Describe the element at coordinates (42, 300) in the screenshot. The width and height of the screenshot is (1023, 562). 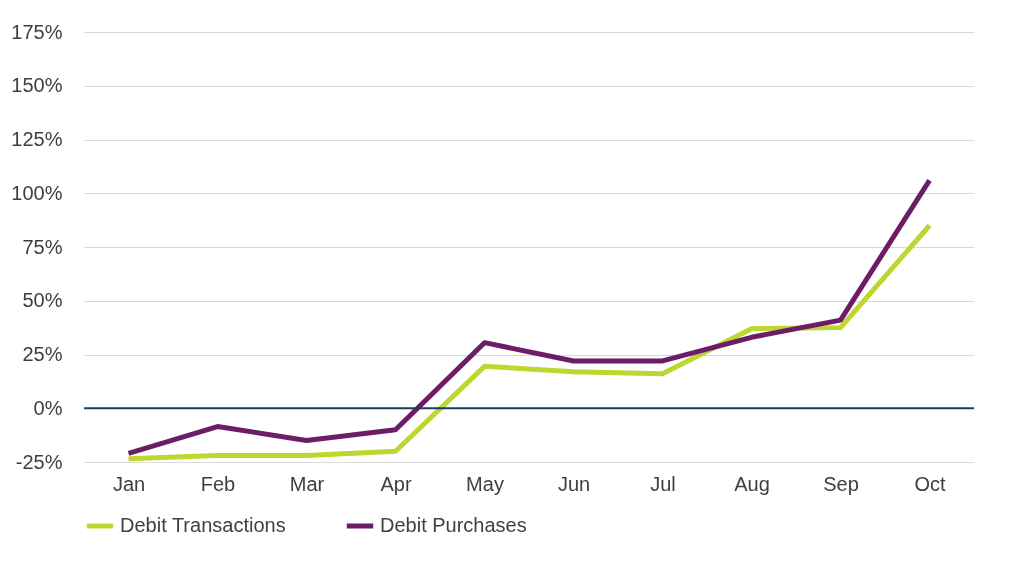
I see `y-tick-label: 50%` at that location.